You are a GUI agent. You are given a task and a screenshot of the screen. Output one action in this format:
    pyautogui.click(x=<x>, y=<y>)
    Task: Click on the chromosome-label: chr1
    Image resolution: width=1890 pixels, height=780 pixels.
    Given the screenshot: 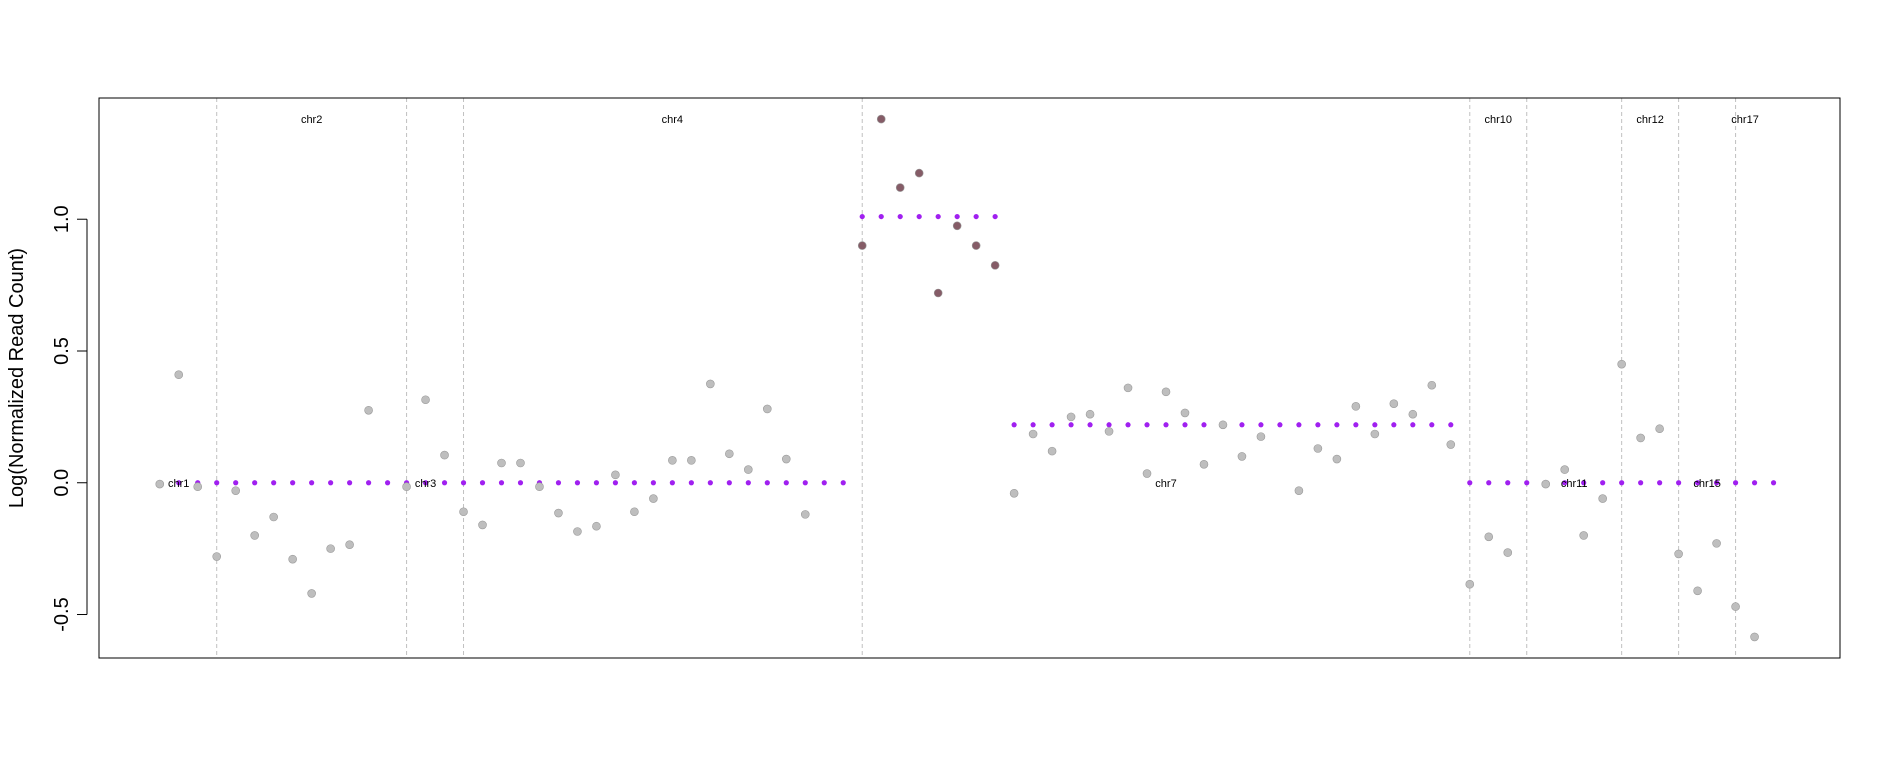 What is the action you would take?
    pyautogui.click(x=178, y=484)
    